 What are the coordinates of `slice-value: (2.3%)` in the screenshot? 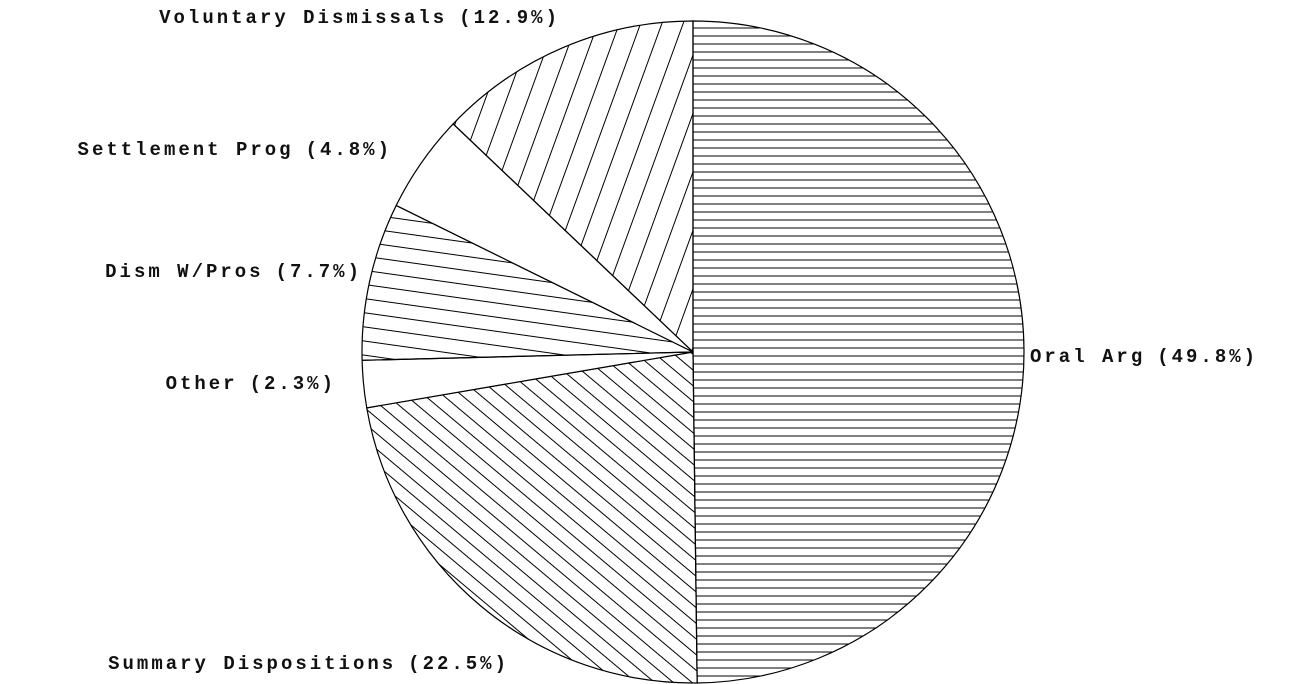 It's located at (293, 384).